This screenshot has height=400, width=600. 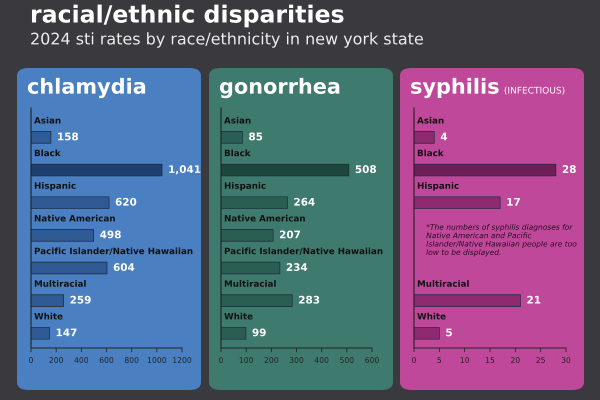 I want to click on data-label: 99, so click(x=259, y=332).